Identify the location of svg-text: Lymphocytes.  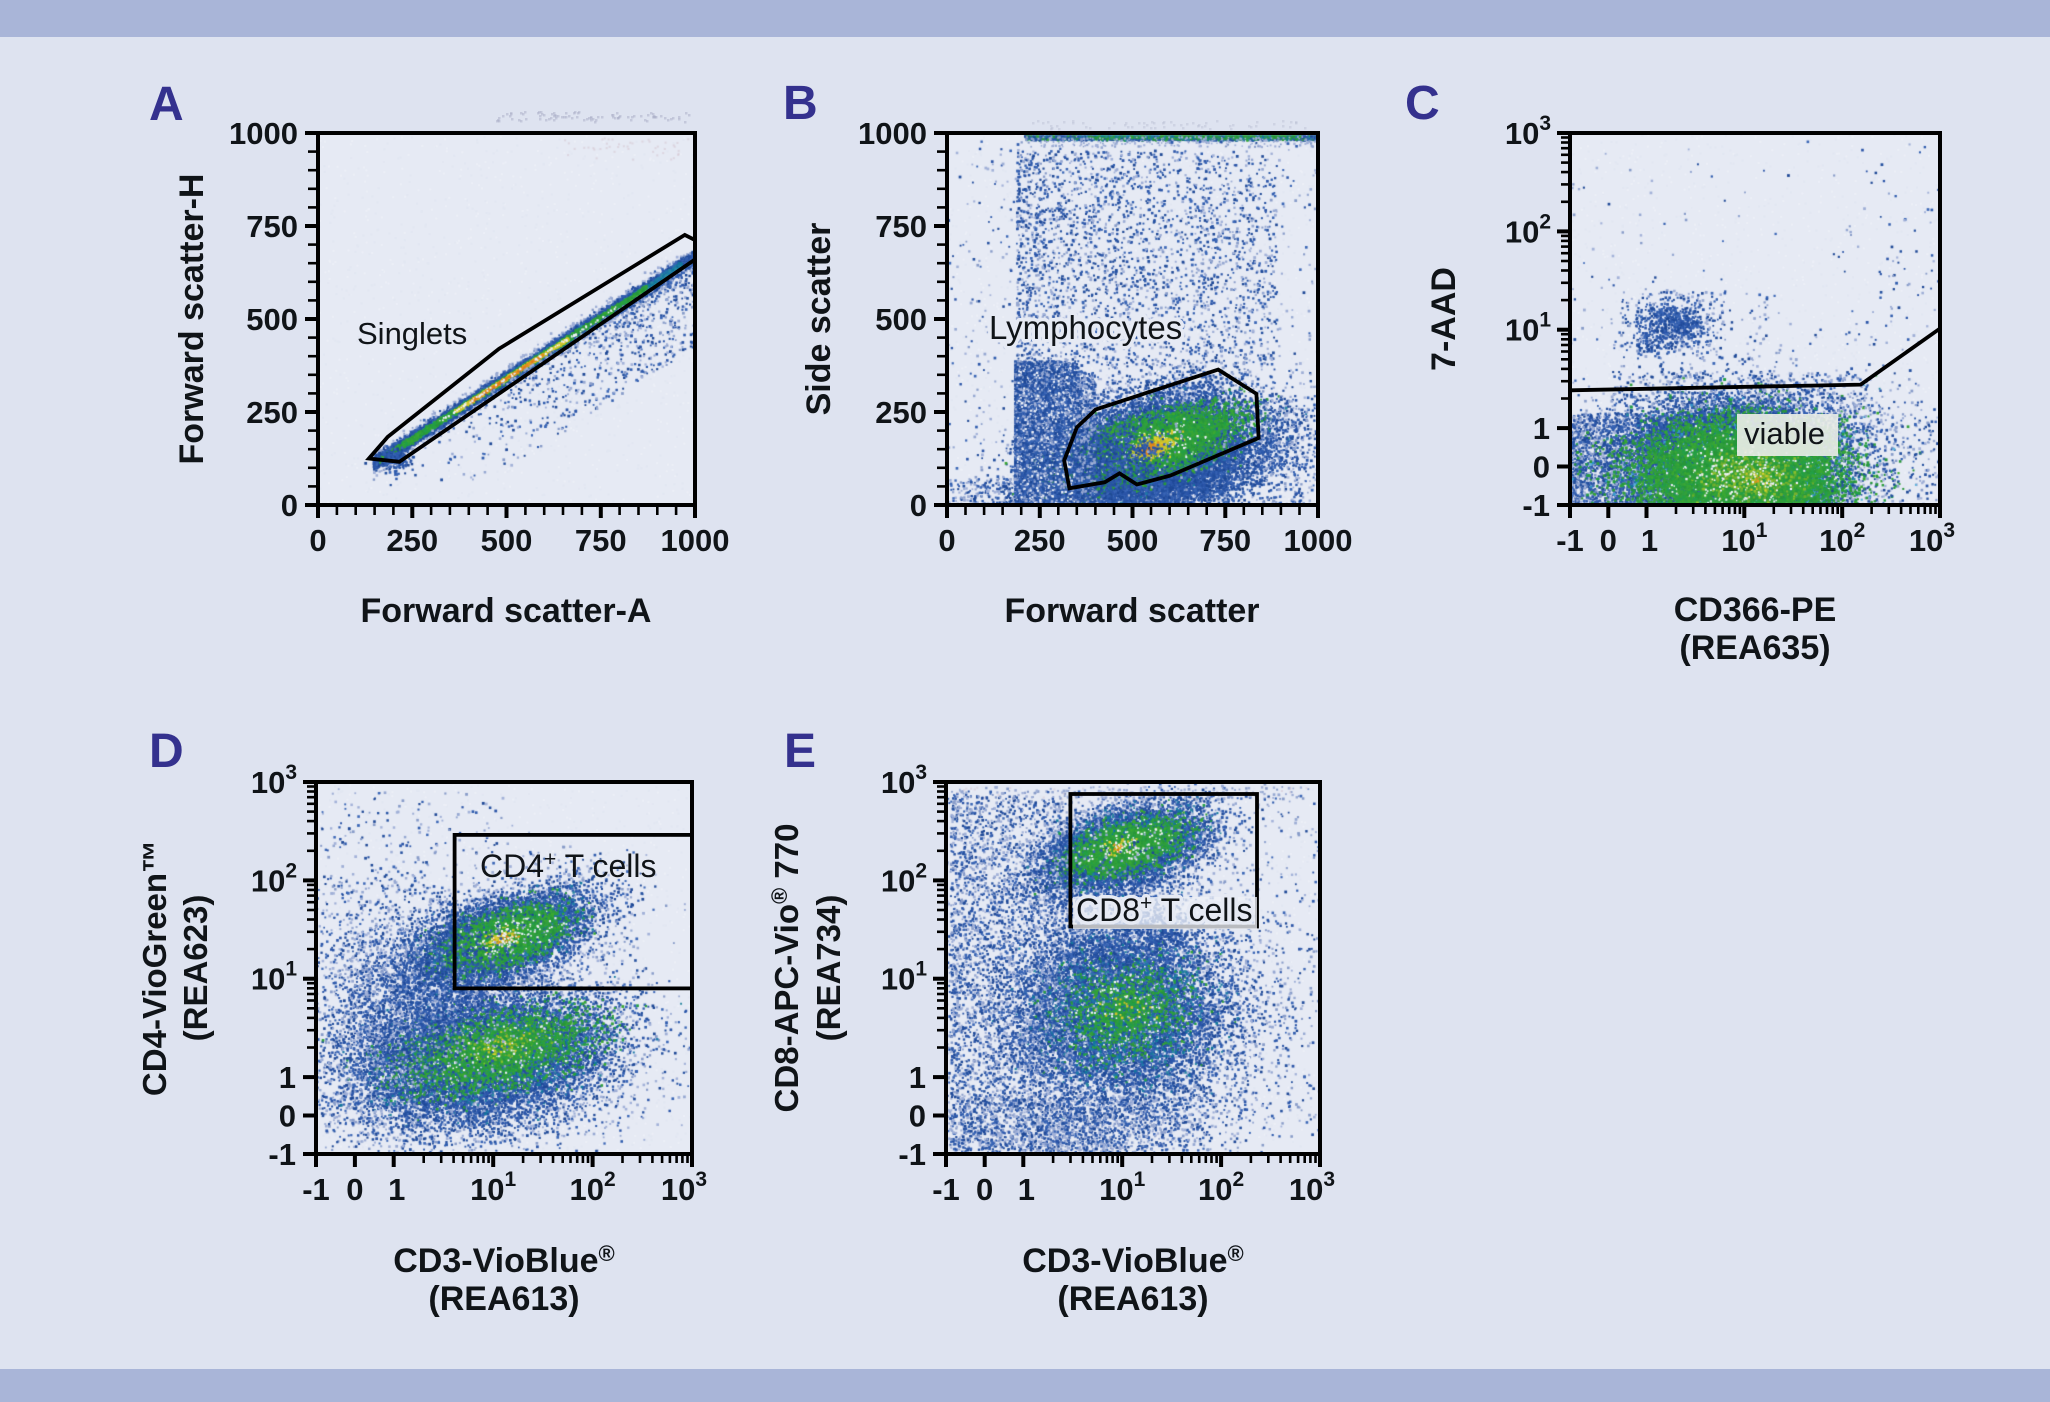
(1085, 327).